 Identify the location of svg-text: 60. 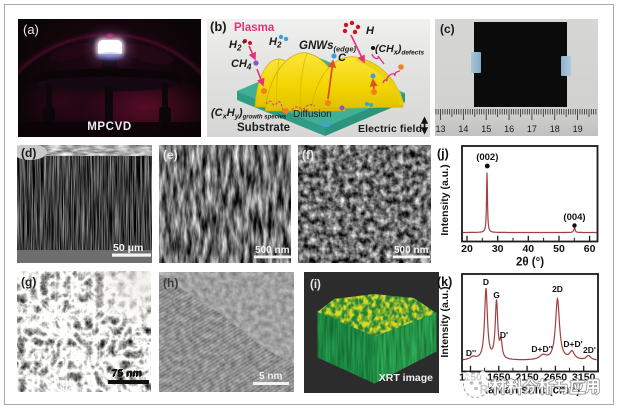
(590, 249).